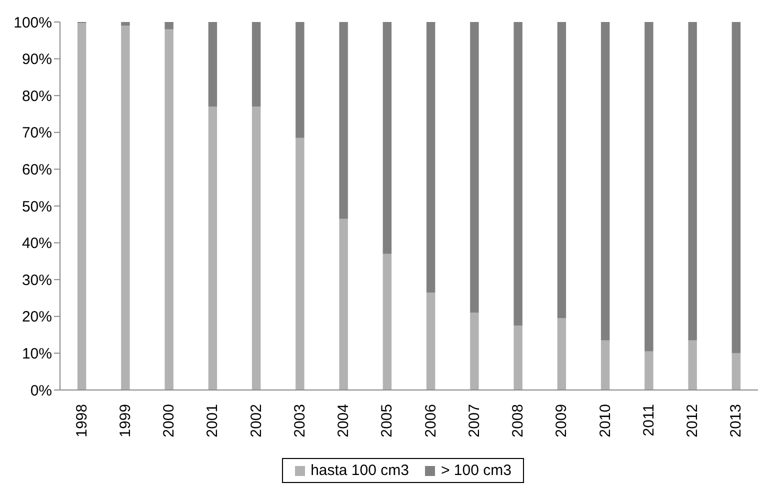 Image resolution: width=775 pixels, height=500 pixels. I want to click on y-tick-label: 80%, so click(37, 96).